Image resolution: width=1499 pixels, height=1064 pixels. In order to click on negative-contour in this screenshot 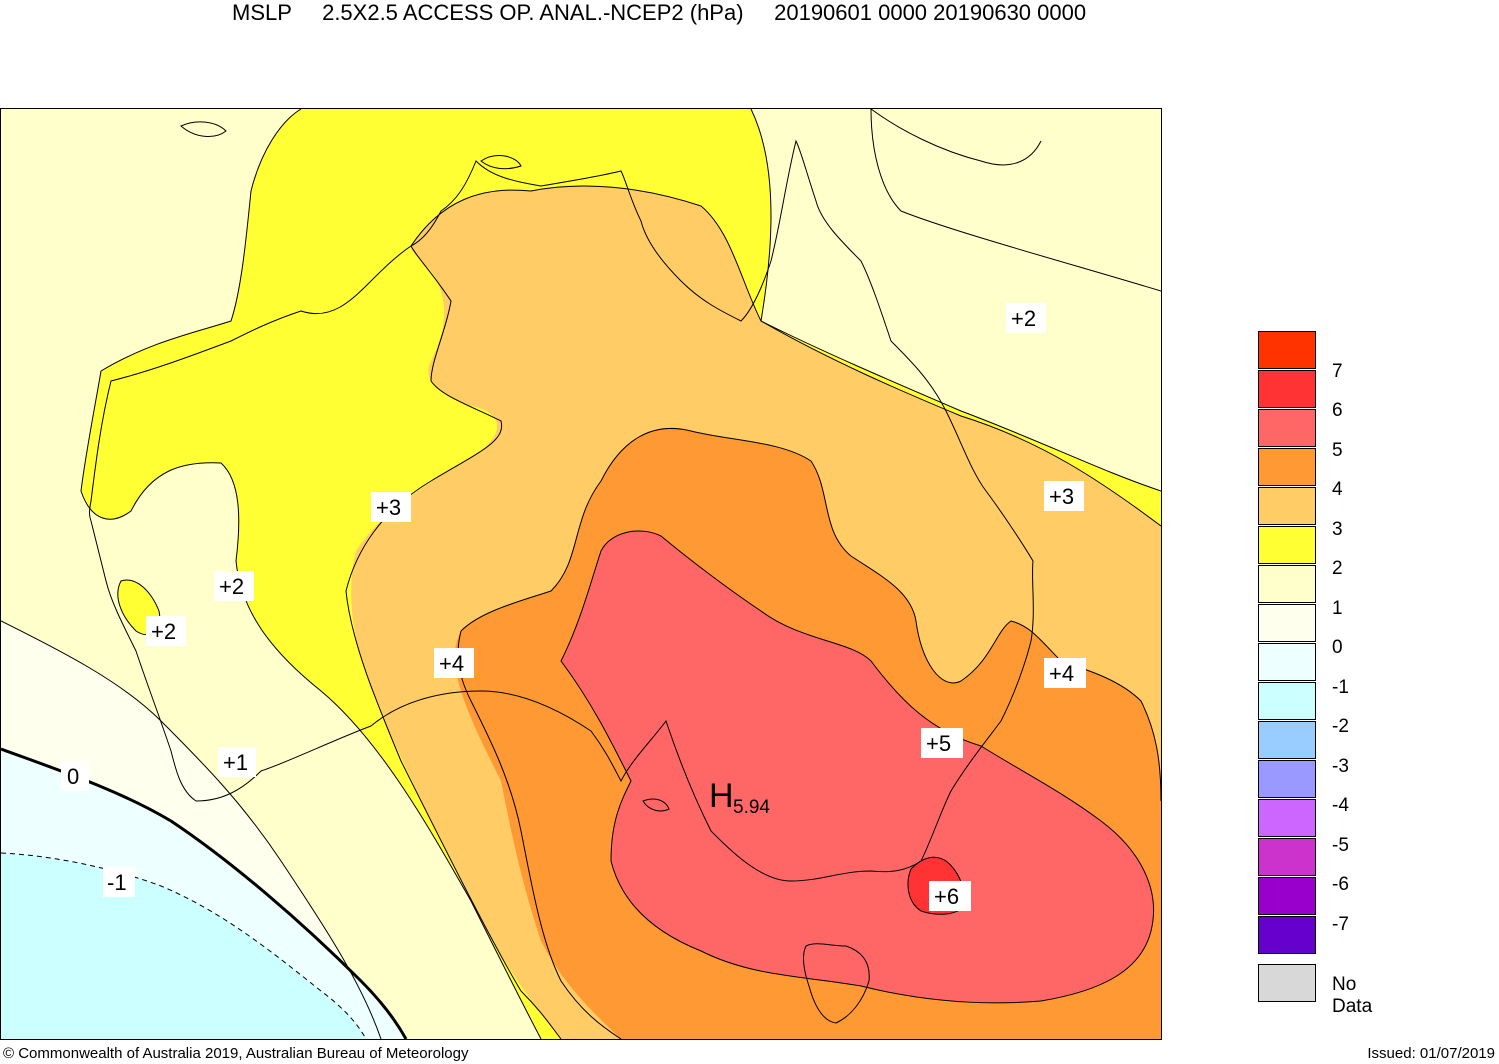, I will do `click(184, 945)`.